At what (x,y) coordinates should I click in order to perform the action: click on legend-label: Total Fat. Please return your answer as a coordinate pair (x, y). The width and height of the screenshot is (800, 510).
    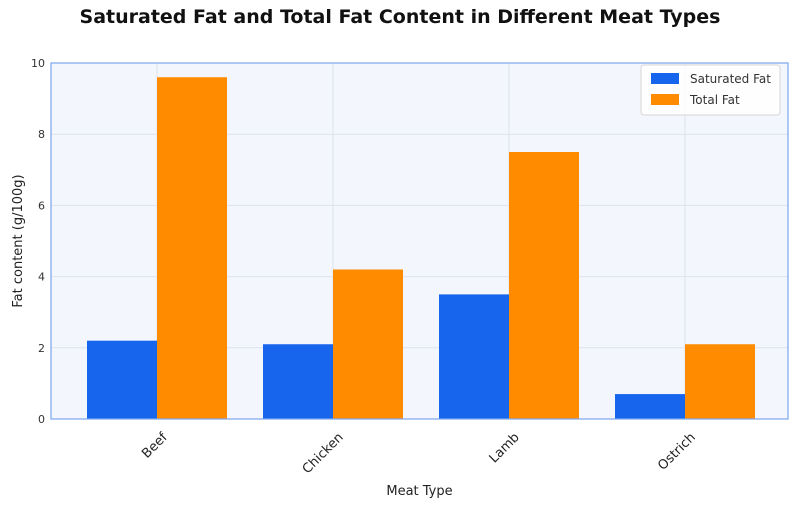
    Looking at the image, I should click on (714, 100).